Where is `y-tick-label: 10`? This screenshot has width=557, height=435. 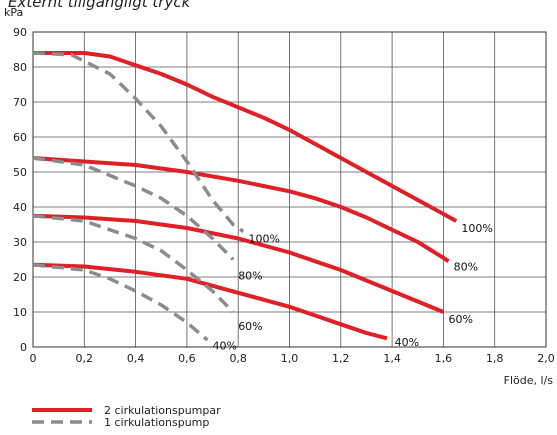
y-tick-label: 10 is located at coordinates (20, 312).